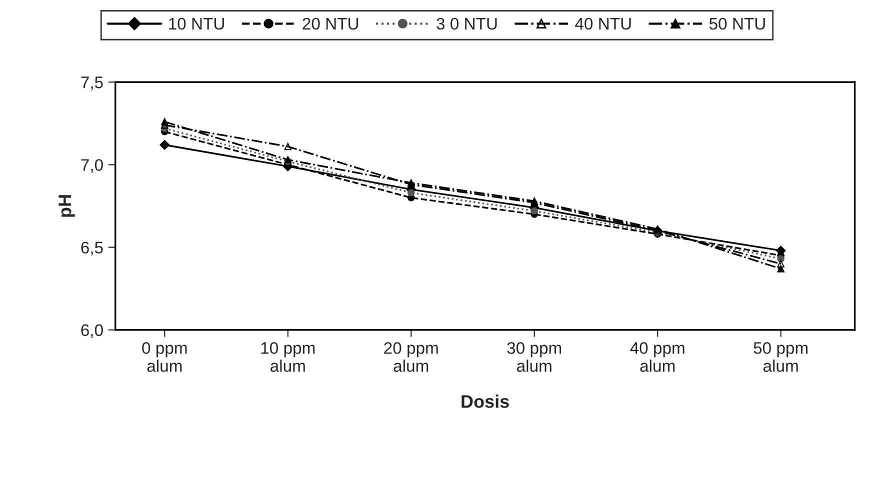  I want to click on x-tick-label: 30 ppm alum, so click(534, 357).